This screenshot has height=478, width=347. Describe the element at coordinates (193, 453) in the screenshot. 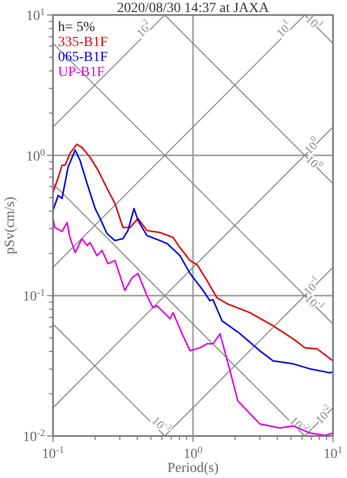

I see `x-tick-label: 10$^{0}$` at that location.